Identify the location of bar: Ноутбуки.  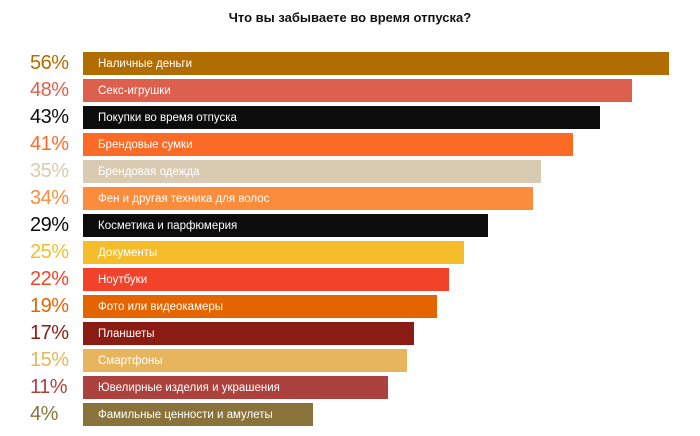
(266, 279).